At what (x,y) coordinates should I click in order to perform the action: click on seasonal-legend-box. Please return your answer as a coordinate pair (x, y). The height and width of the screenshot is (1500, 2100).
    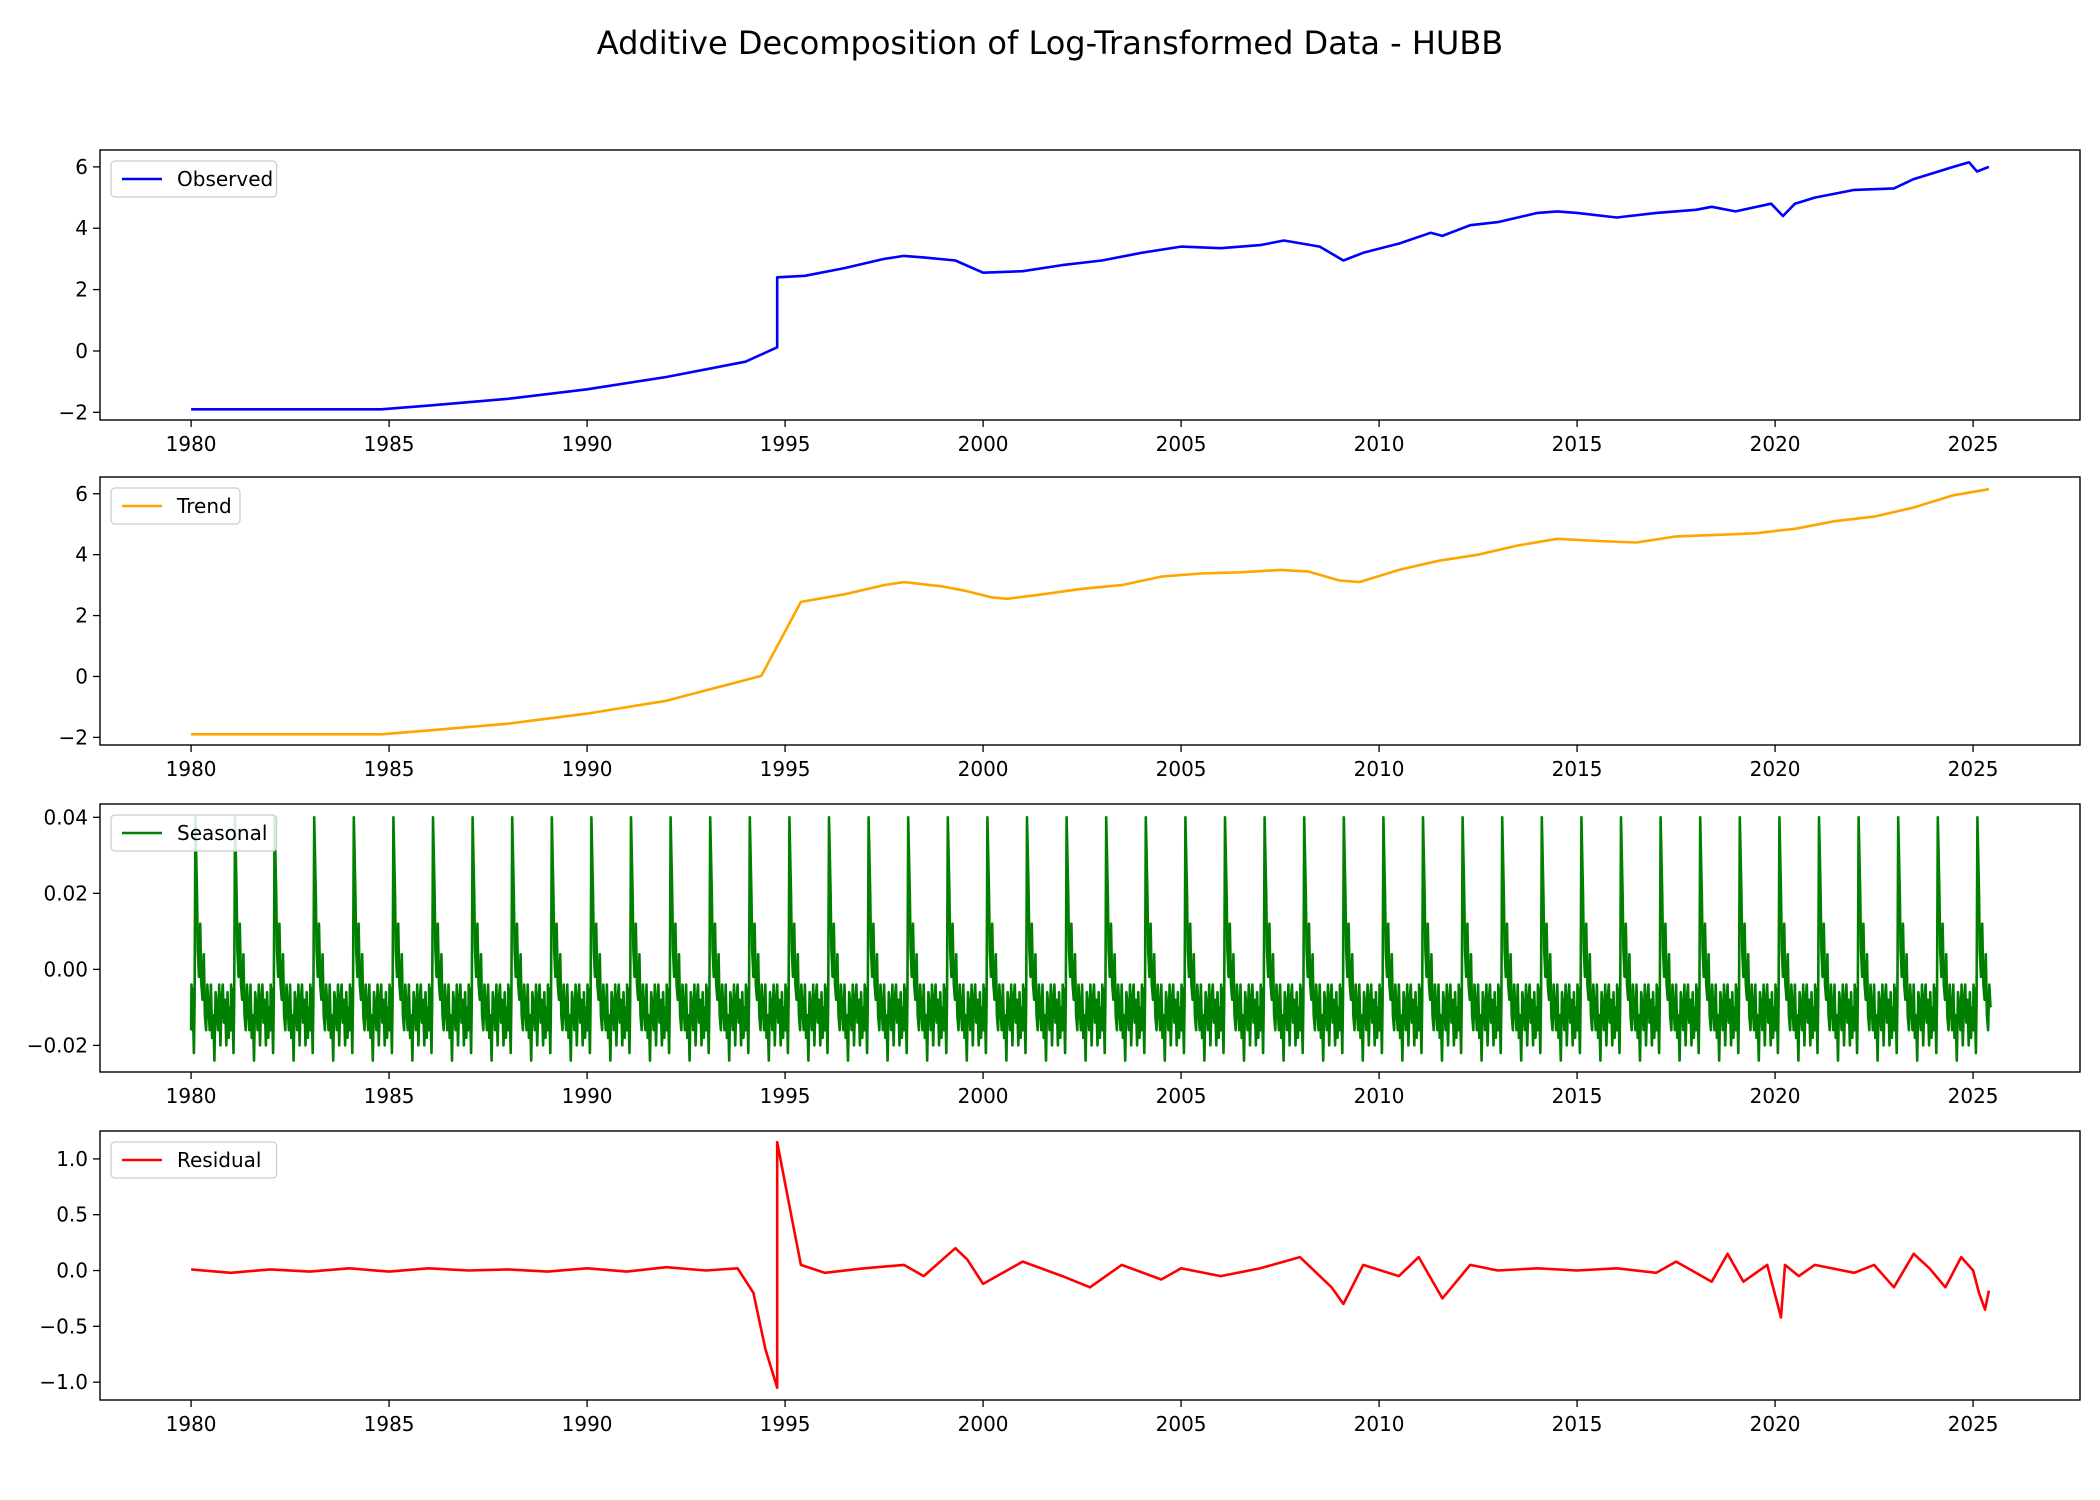
    Looking at the image, I should click on (194, 833).